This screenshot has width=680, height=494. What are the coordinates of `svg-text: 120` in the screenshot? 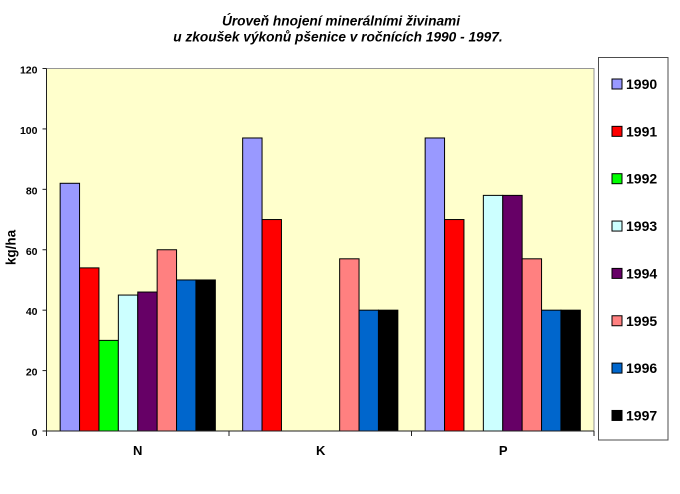 It's located at (29, 71).